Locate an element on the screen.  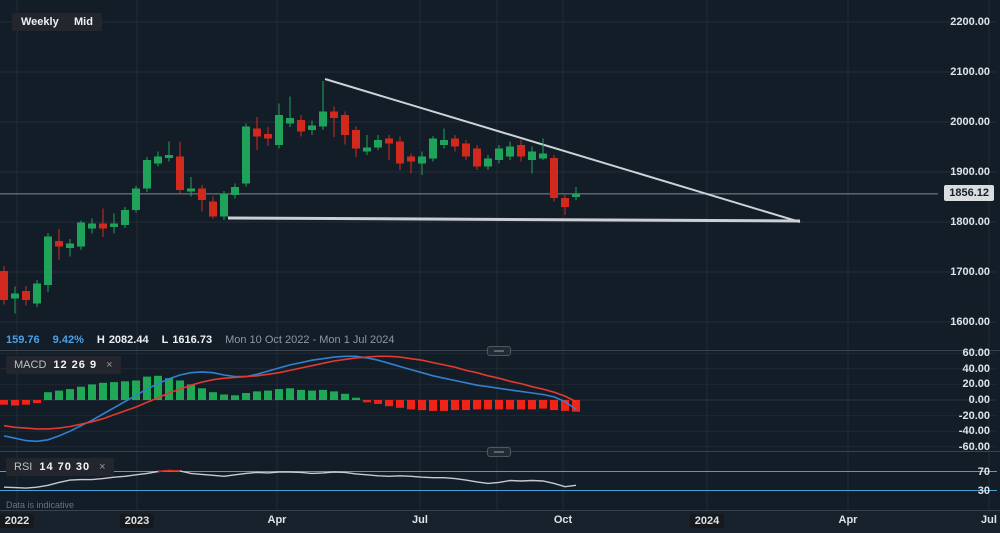
period-low: L 1616.73 is located at coordinates (187, 340).